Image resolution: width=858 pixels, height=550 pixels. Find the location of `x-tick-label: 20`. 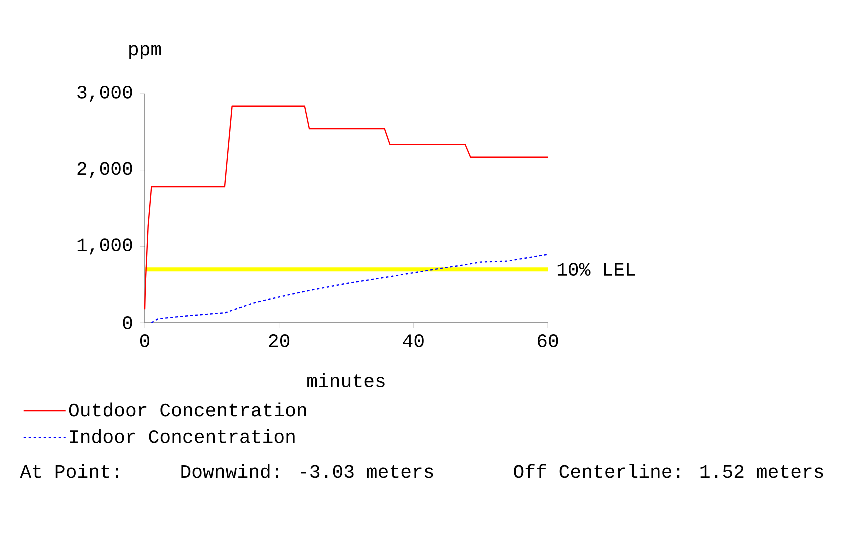

x-tick-label: 20 is located at coordinates (279, 341).